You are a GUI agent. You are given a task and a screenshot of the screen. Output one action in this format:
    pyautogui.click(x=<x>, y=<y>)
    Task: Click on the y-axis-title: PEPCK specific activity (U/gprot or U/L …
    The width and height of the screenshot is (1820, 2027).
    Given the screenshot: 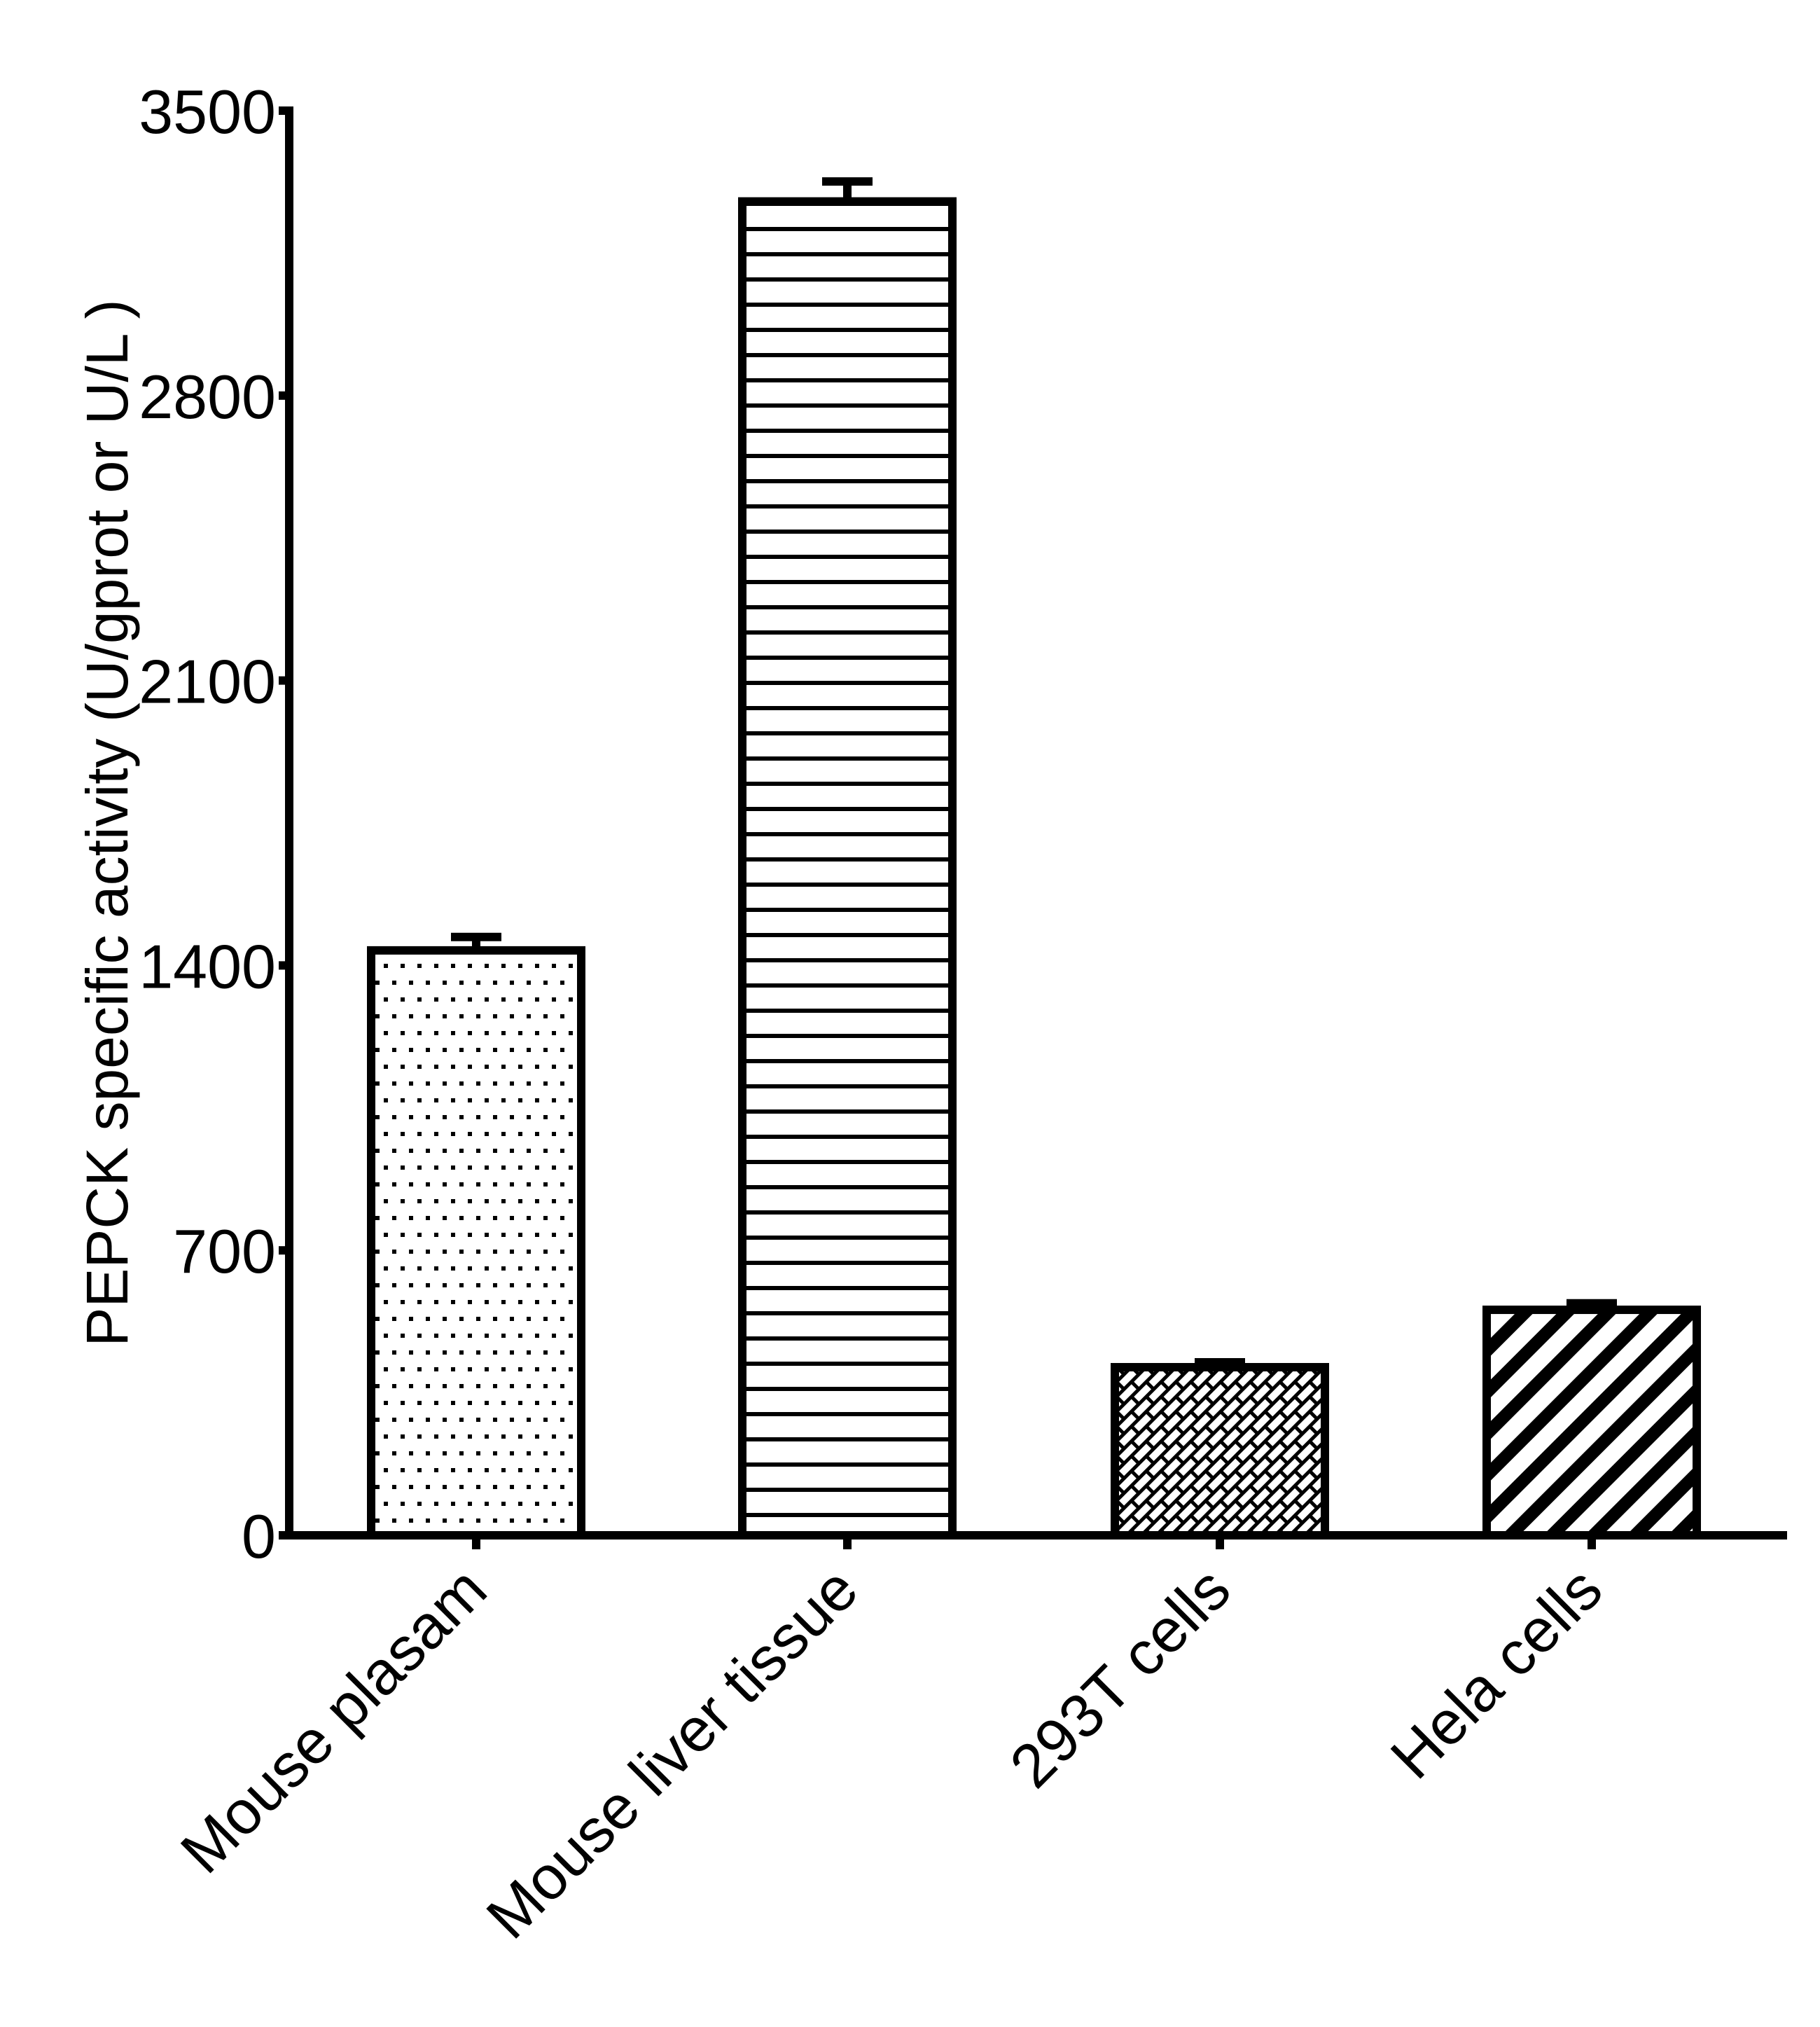 What is the action you would take?
    pyautogui.click(x=107, y=822)
    